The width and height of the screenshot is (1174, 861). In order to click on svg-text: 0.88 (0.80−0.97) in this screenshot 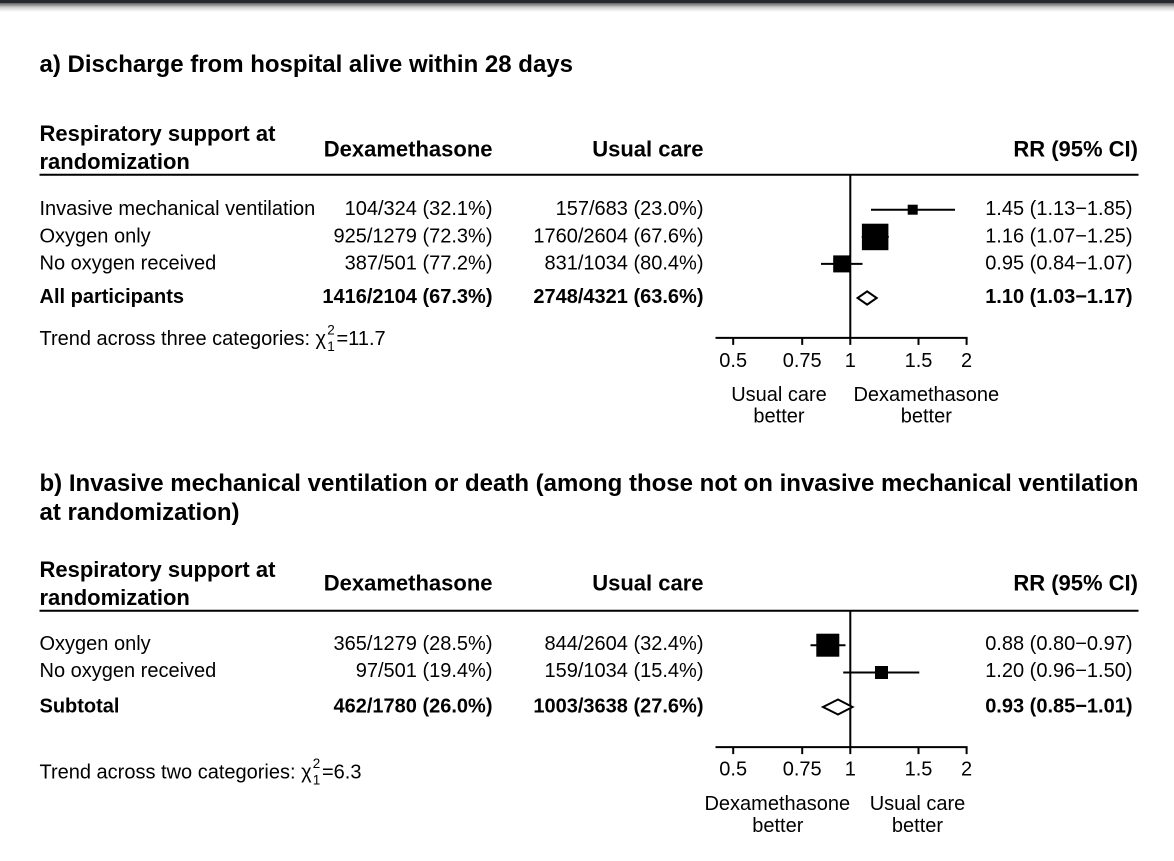, I will do `click(1058, 644)`.